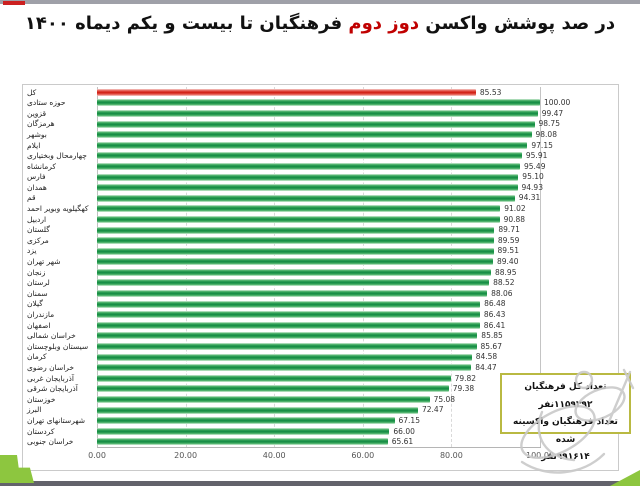 This screenshot has height=486, width=640. Describe the element at coordinates (31, 198) in the screenshot. I see `category-label: قم` at that location.